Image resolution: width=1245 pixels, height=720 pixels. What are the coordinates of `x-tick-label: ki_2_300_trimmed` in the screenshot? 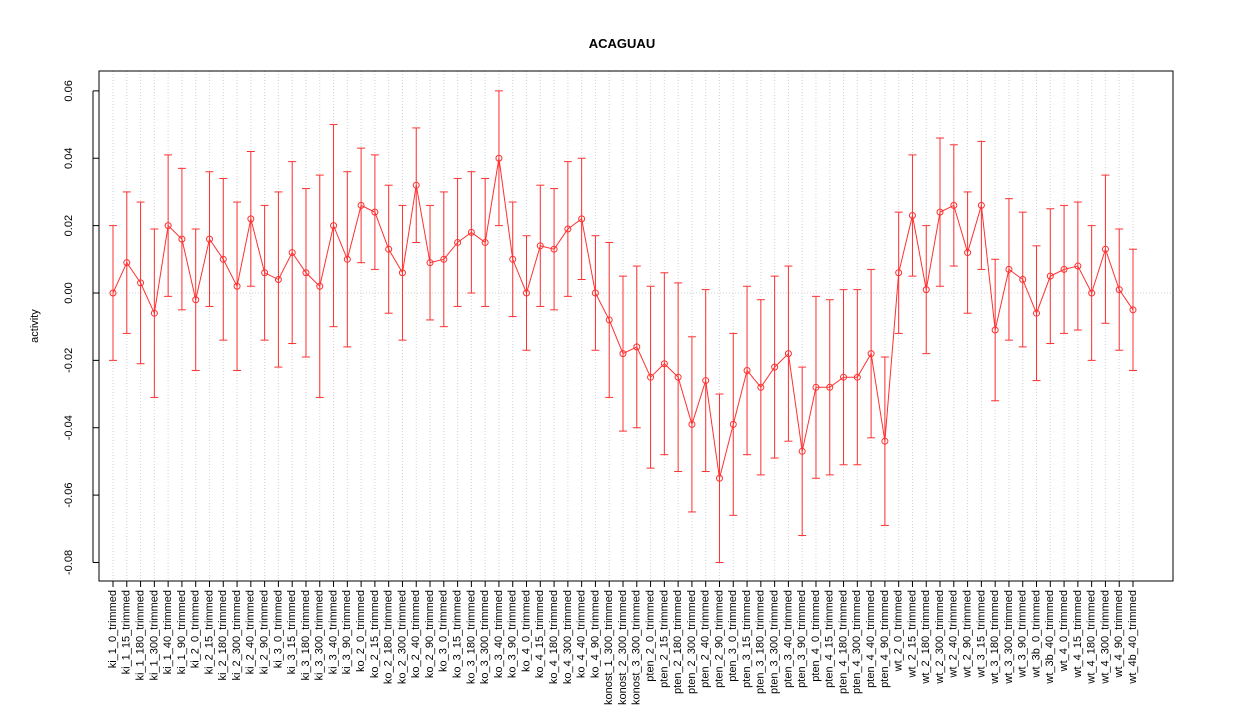 It's located at (237, 635).